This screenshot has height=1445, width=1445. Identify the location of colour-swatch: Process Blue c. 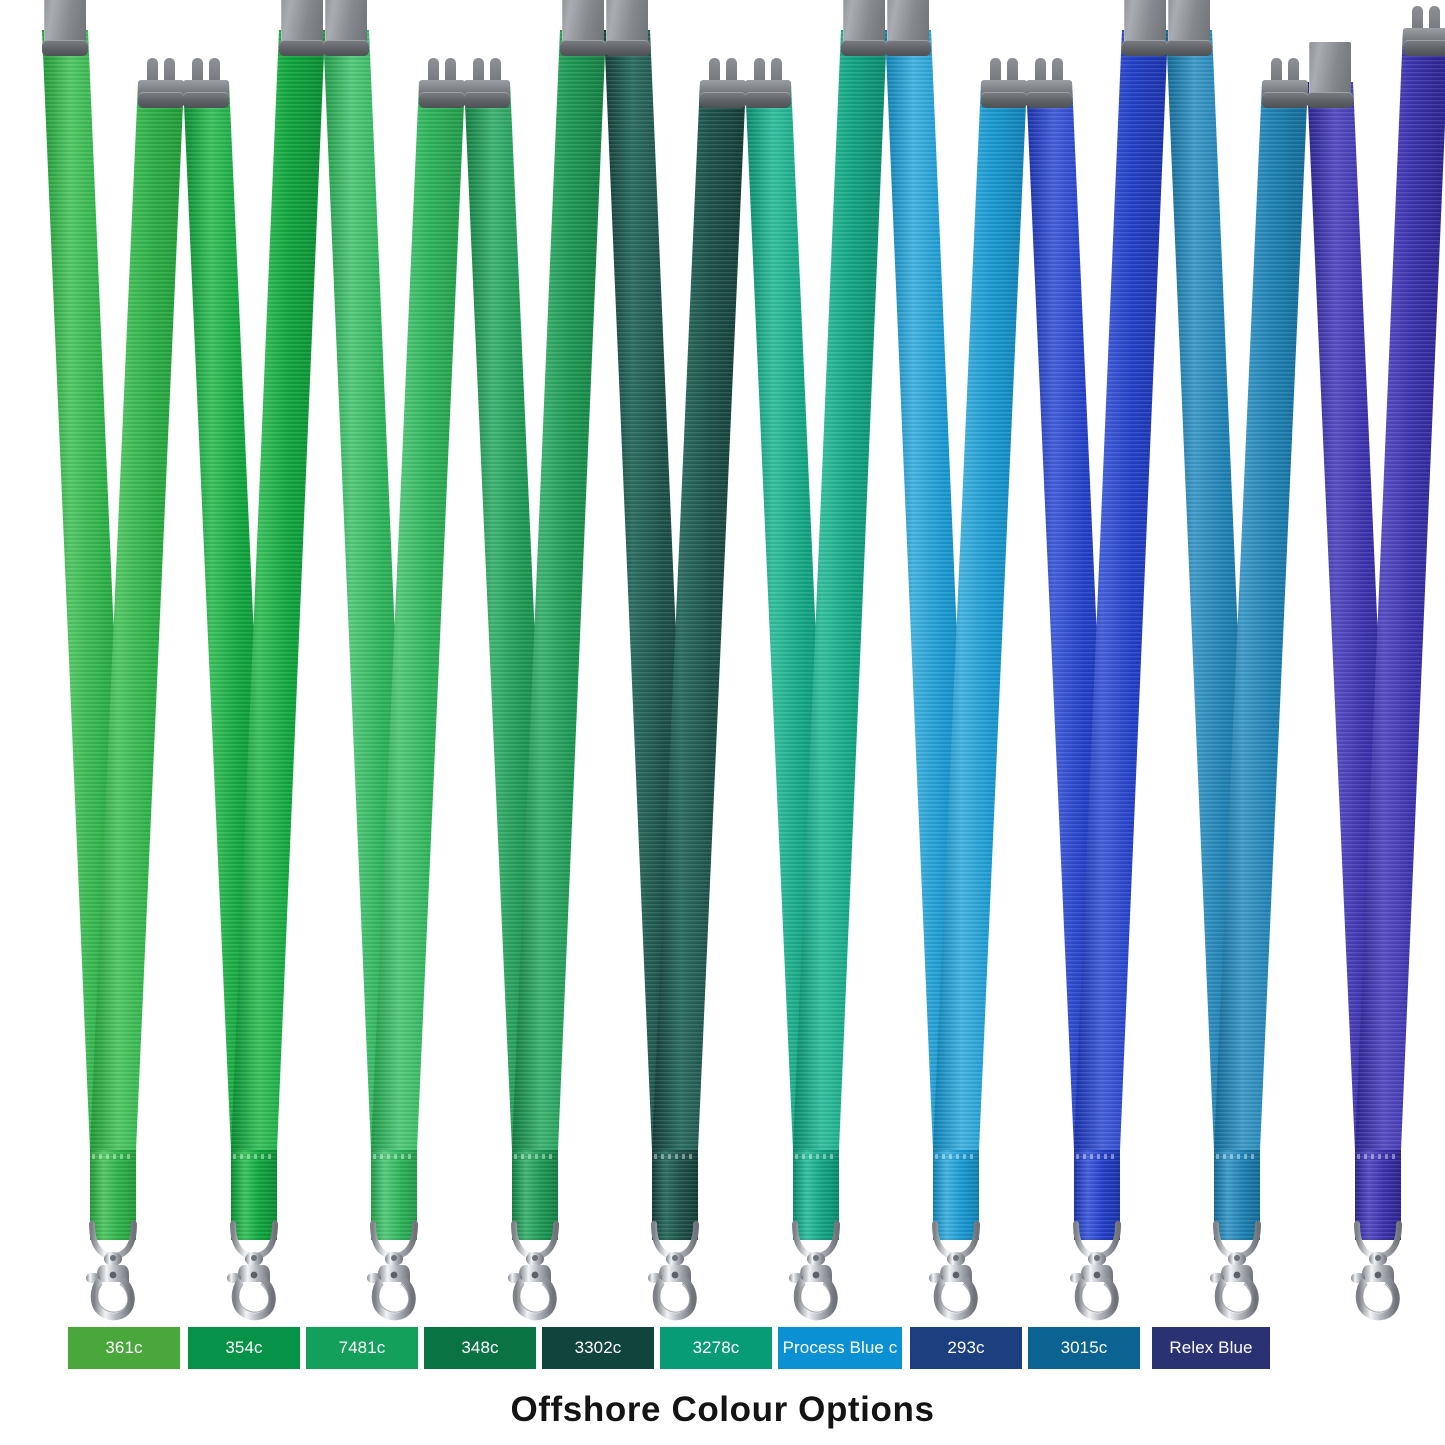
(840, 1348).